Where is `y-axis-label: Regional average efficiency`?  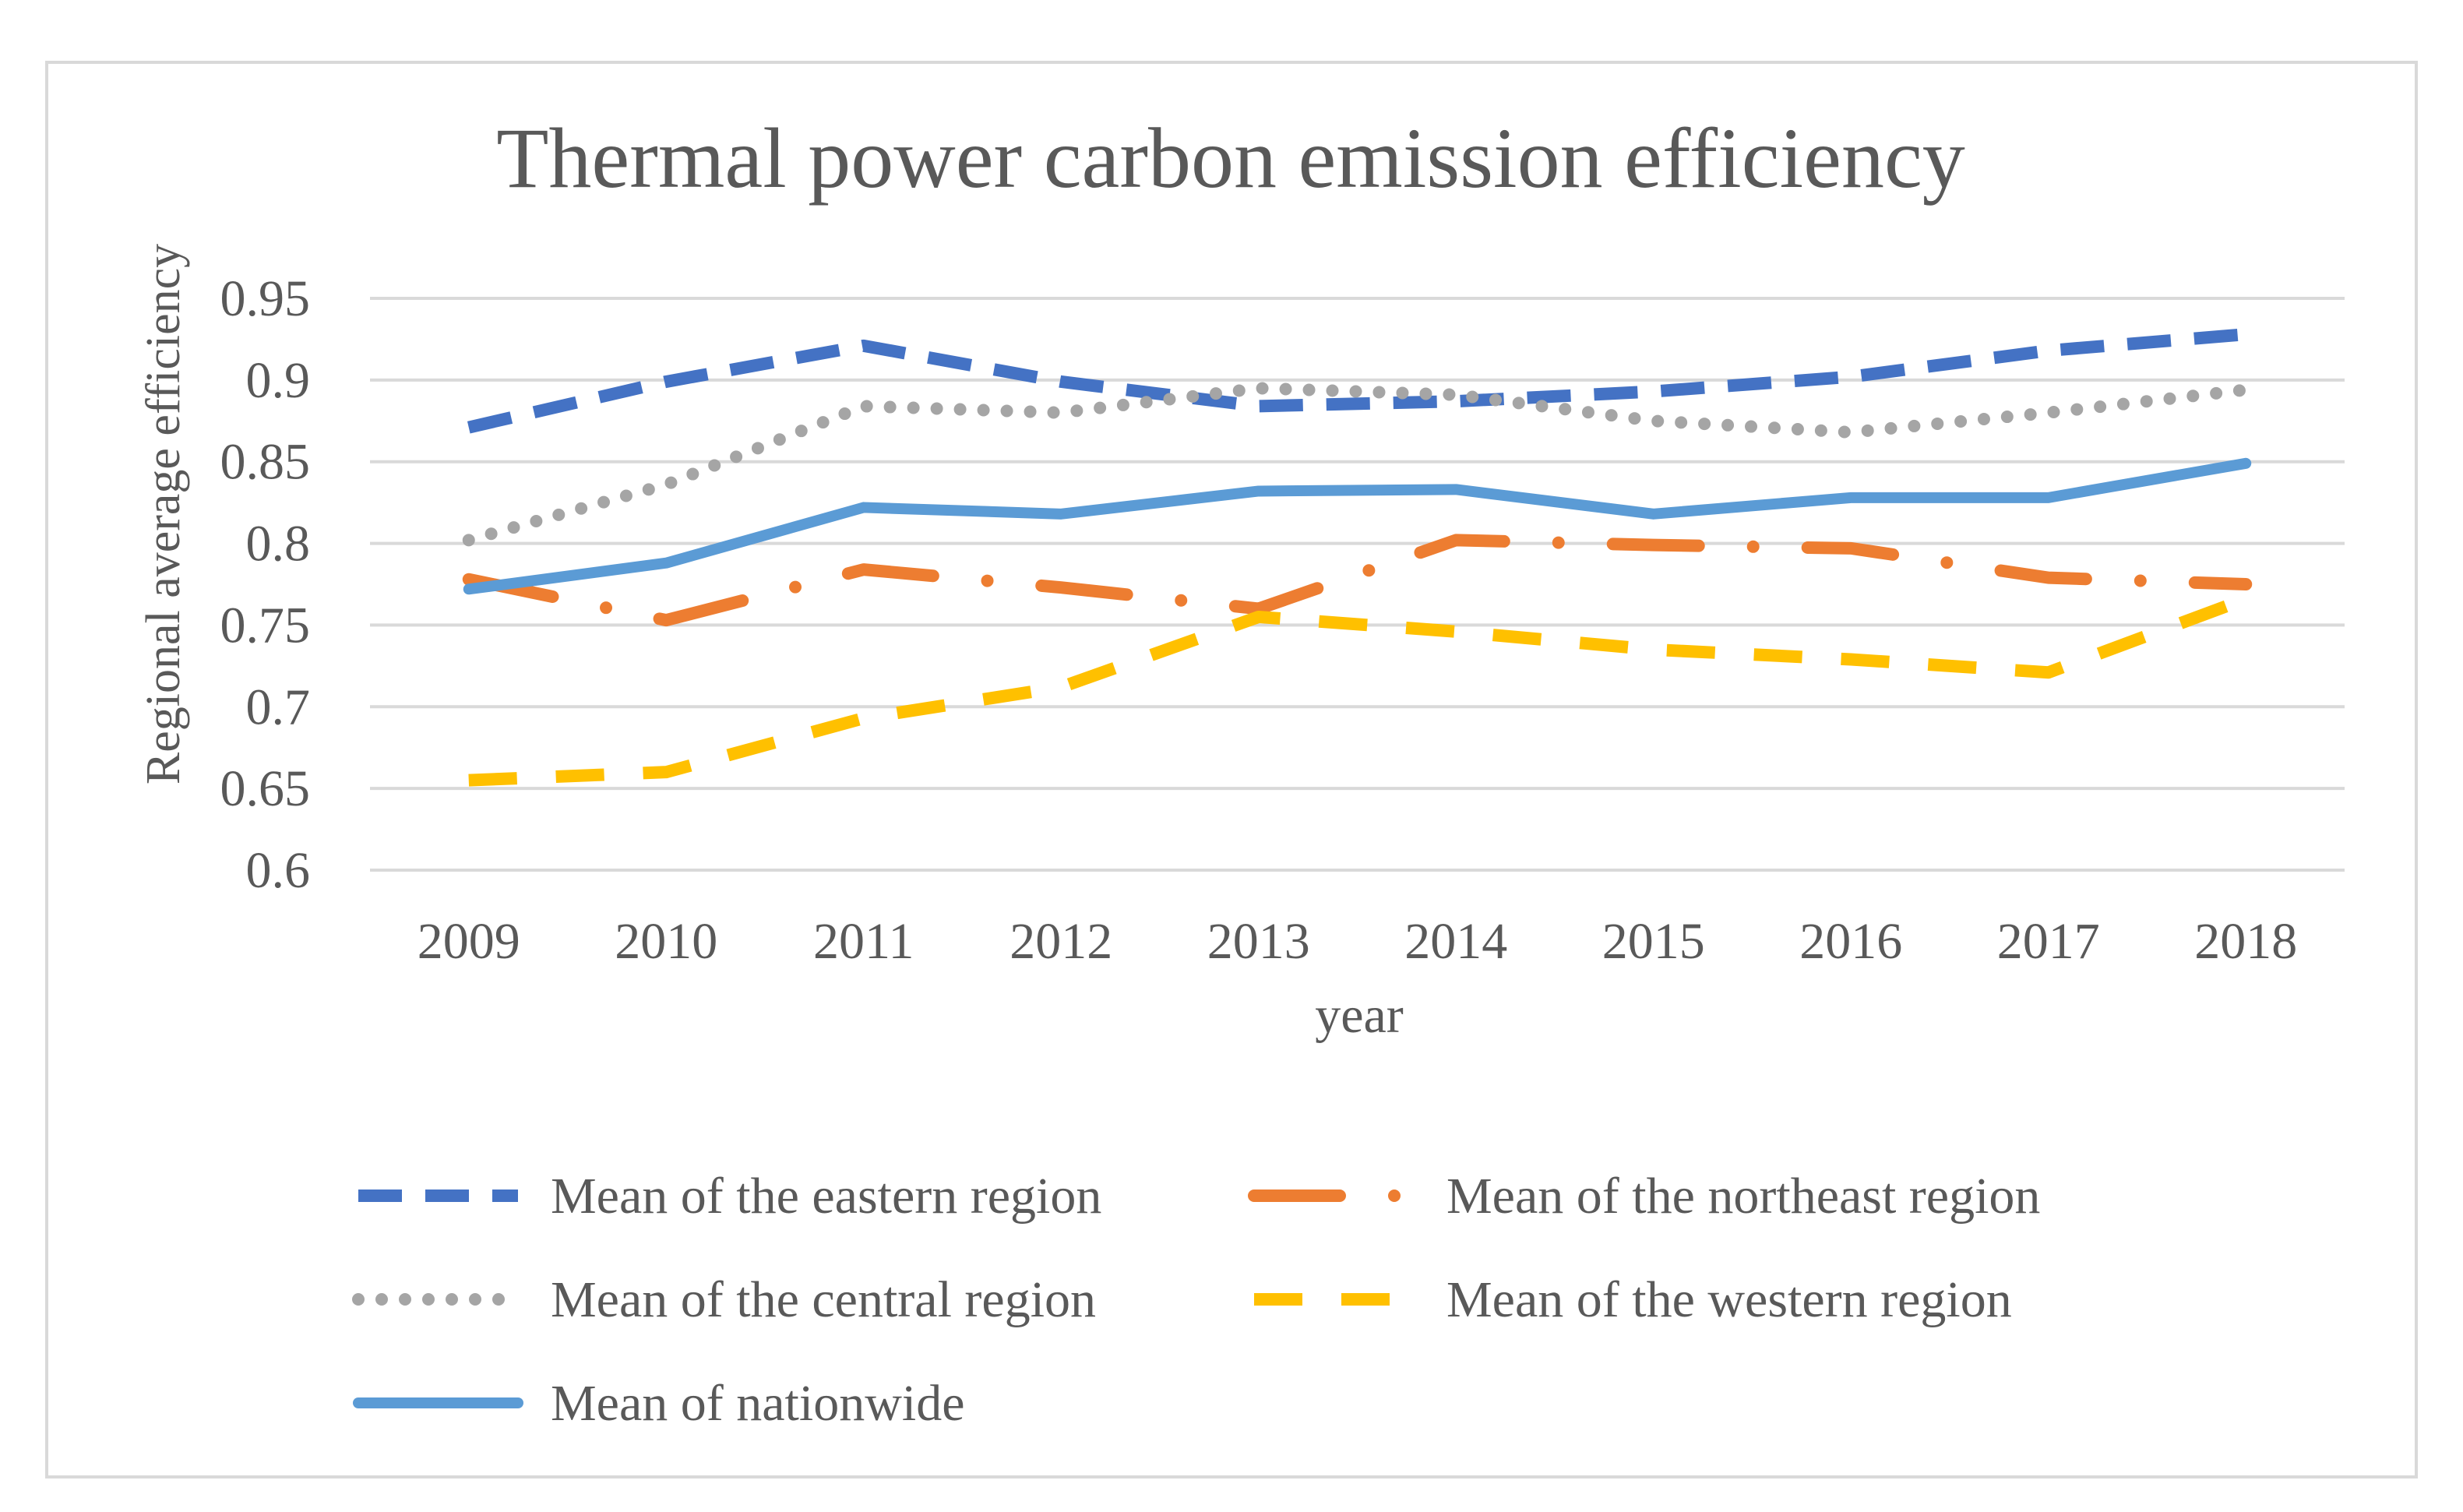
y-axis-label: Regional average efficiency is located at coordinates (163, 514).